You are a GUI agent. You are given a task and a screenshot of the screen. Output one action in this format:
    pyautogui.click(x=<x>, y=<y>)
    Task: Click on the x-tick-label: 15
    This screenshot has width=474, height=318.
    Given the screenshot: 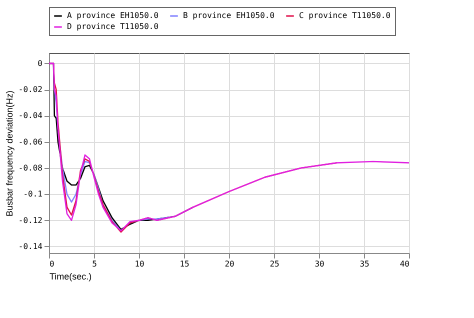 What is the action you would take?
    pyautogui.click(x=185, y=264)
    